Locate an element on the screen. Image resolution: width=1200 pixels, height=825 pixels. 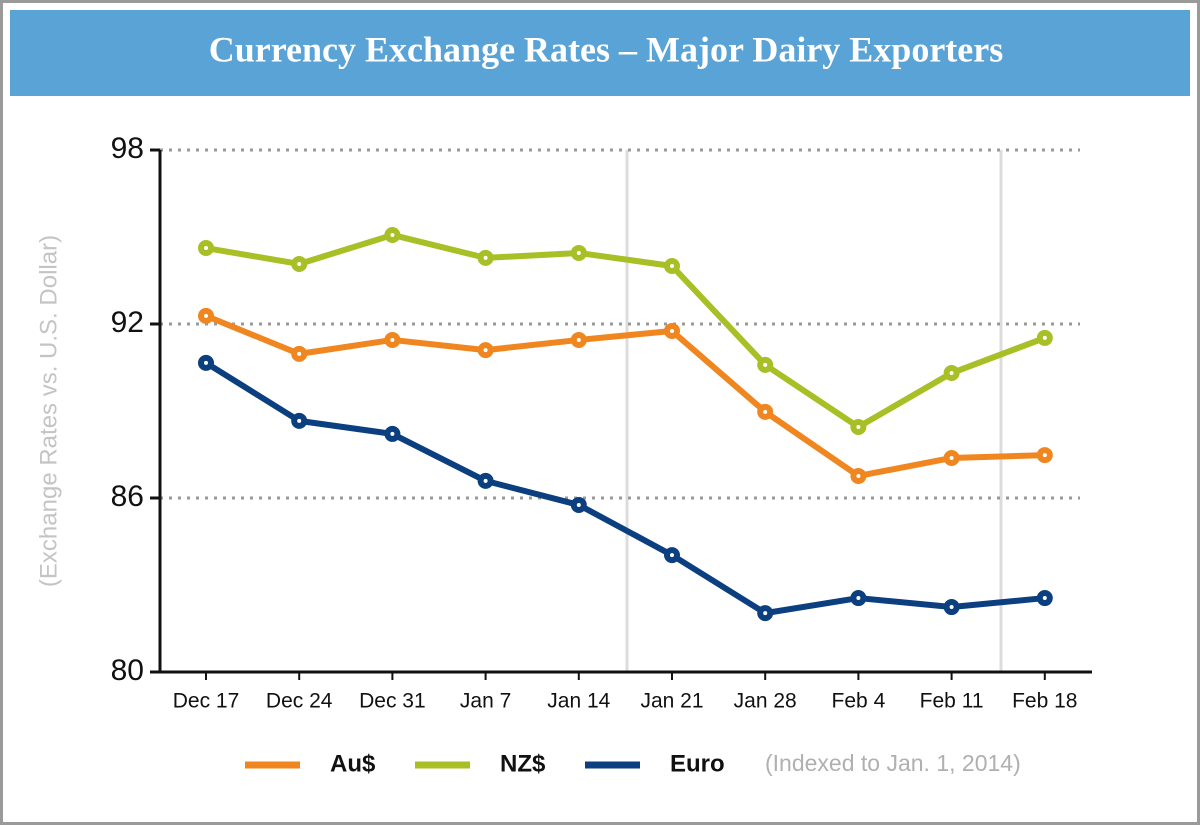
x-tick-label: Dec 17 is located at coordinates (206, 701).